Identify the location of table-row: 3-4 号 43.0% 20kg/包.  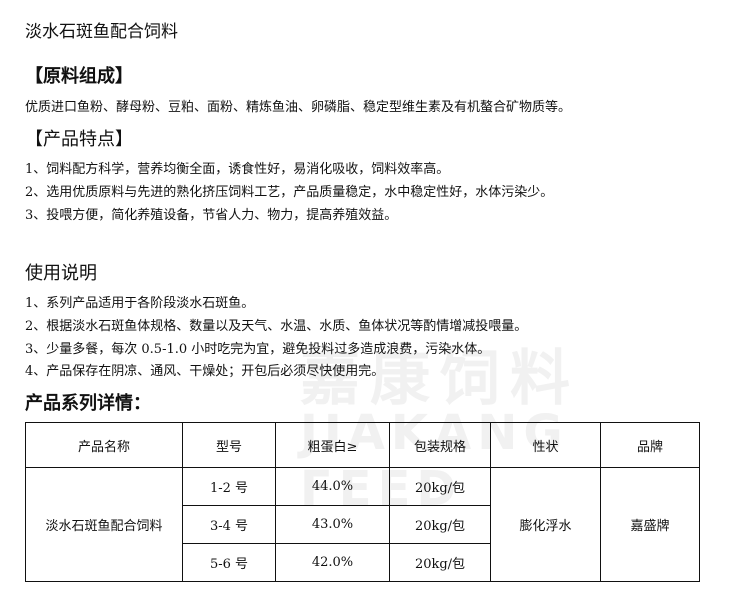
(363, 524).